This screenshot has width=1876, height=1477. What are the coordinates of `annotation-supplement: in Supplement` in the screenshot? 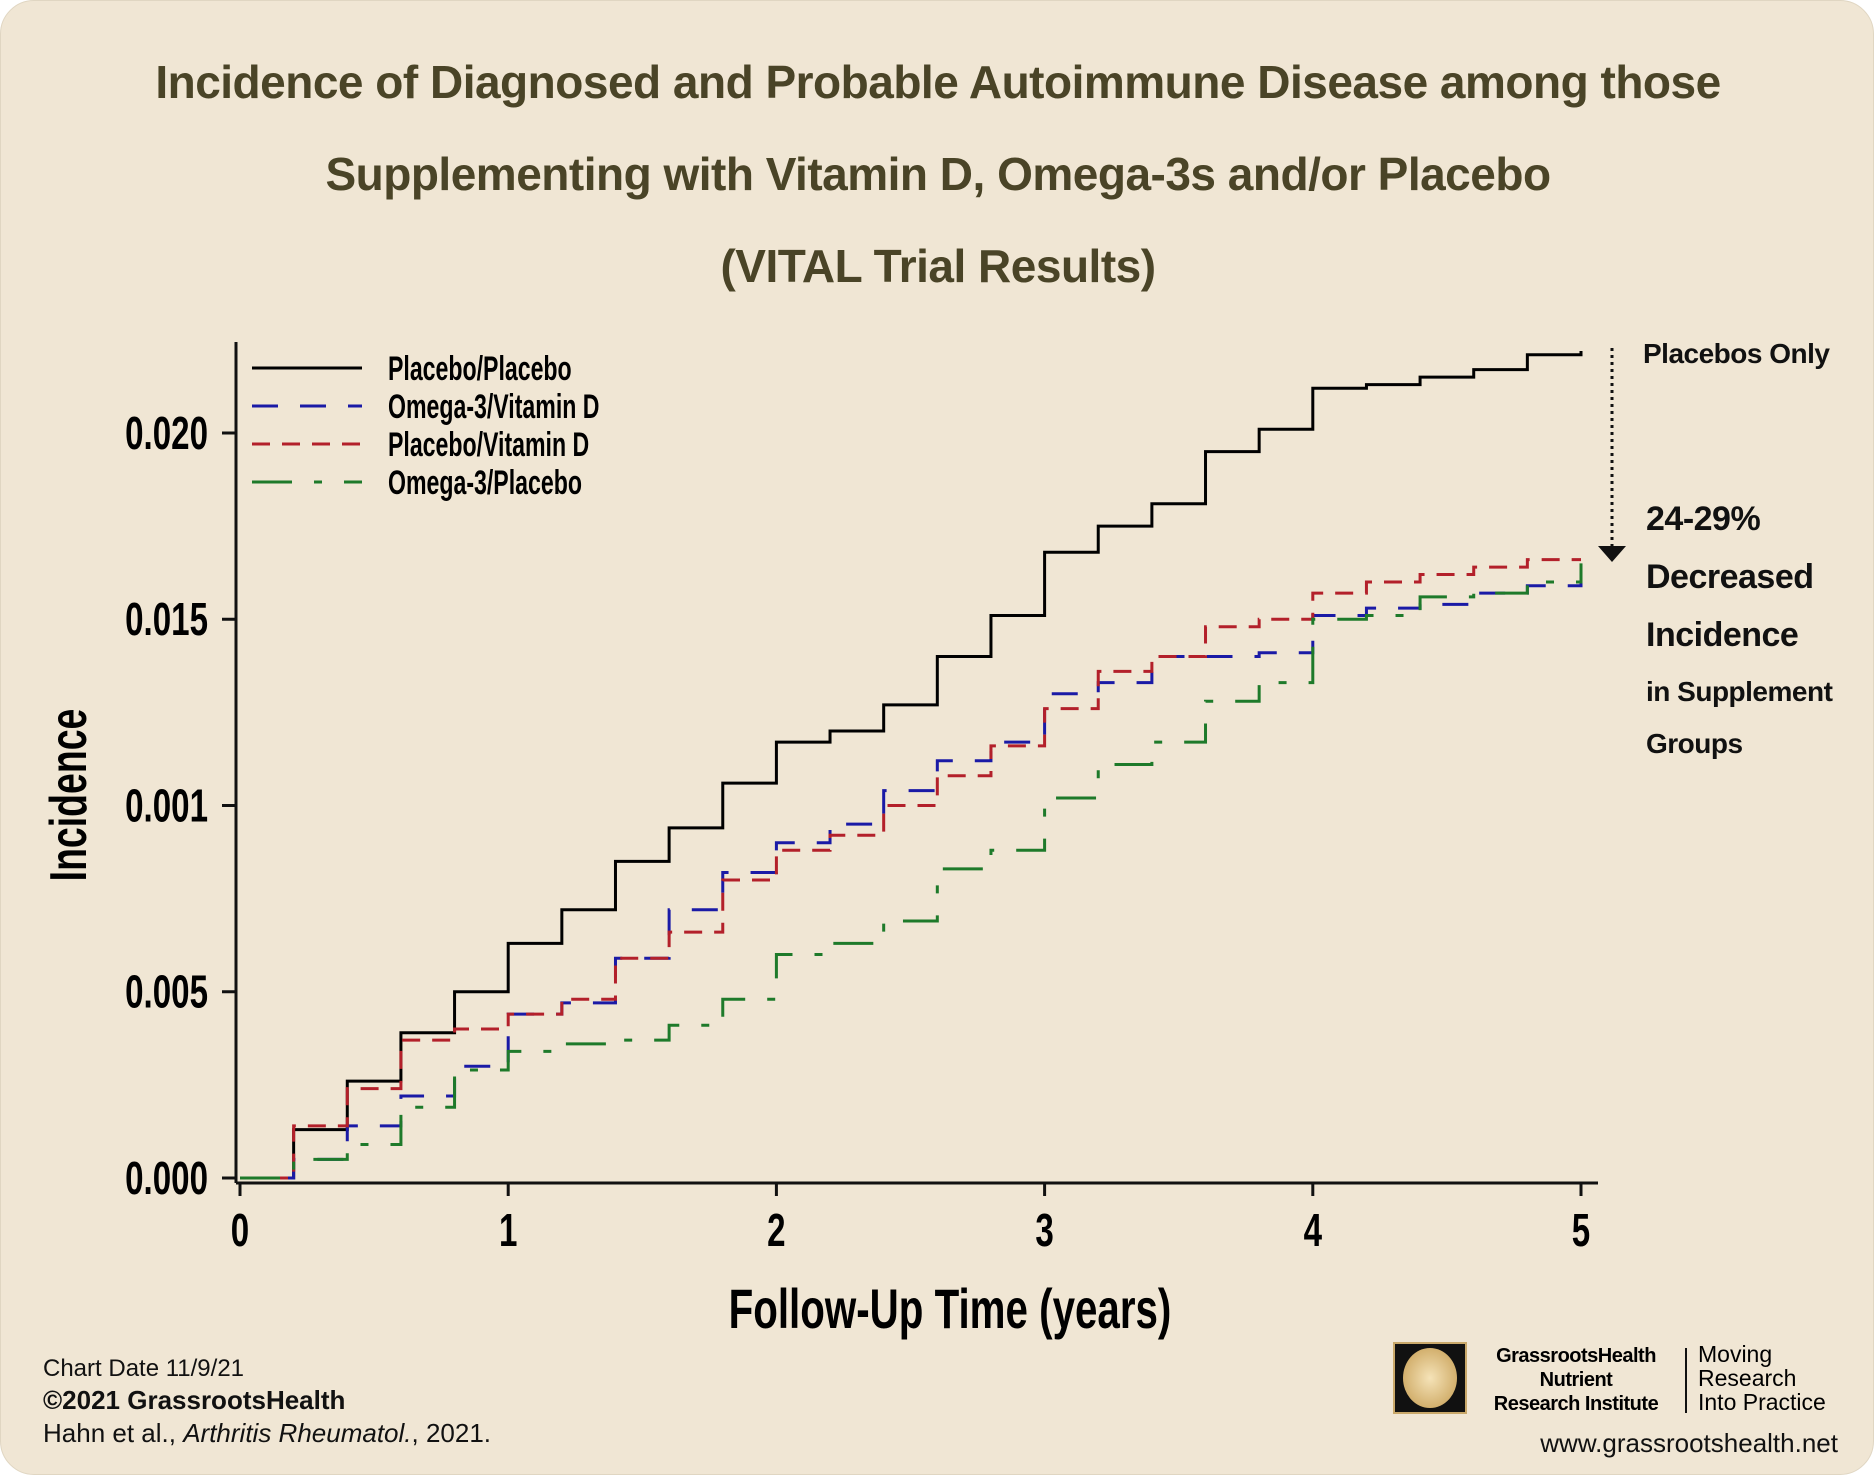 It's located at (1739, 691).